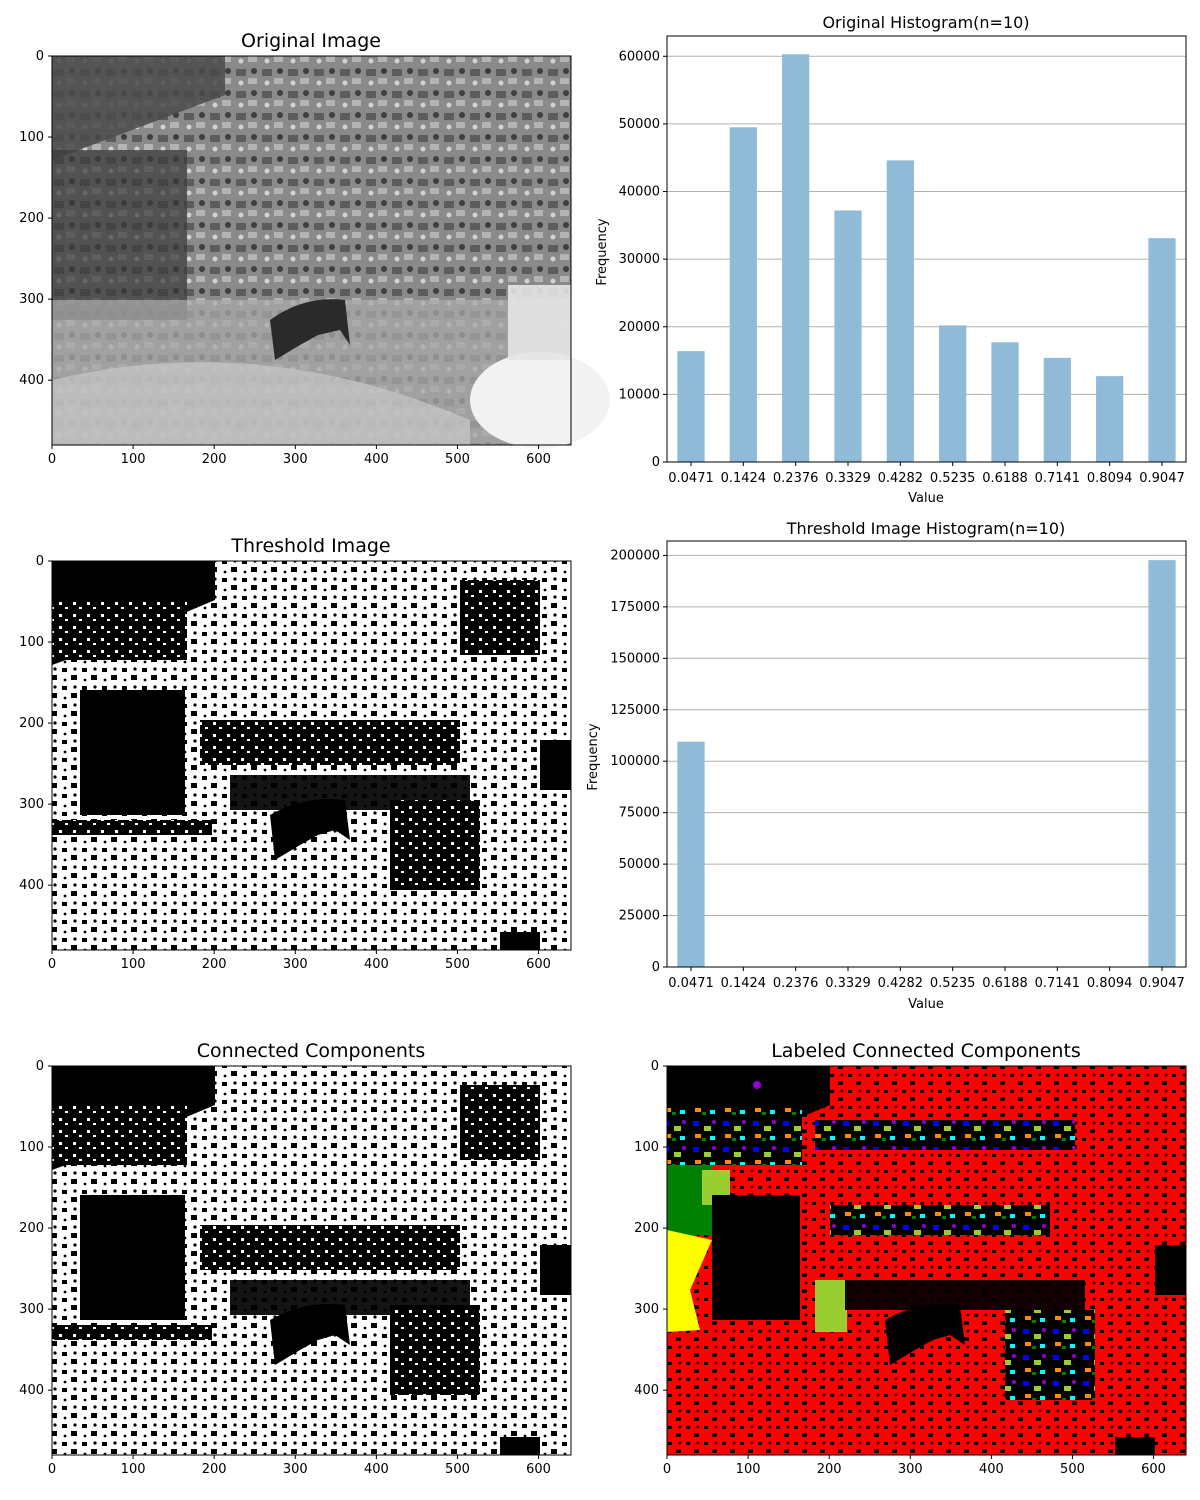 The width and height of the screenshot is (1200, 1500). What do you see at coordinates (331, 252) in the screenshot?
I see `original-image-raster` at bounding box center [331, 252].